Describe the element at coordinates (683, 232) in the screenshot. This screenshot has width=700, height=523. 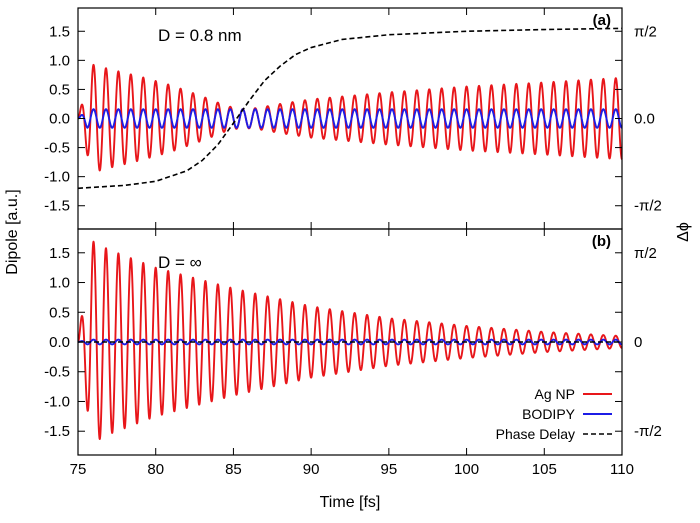
I see `y2-axis-label: Δϕ` at that location.